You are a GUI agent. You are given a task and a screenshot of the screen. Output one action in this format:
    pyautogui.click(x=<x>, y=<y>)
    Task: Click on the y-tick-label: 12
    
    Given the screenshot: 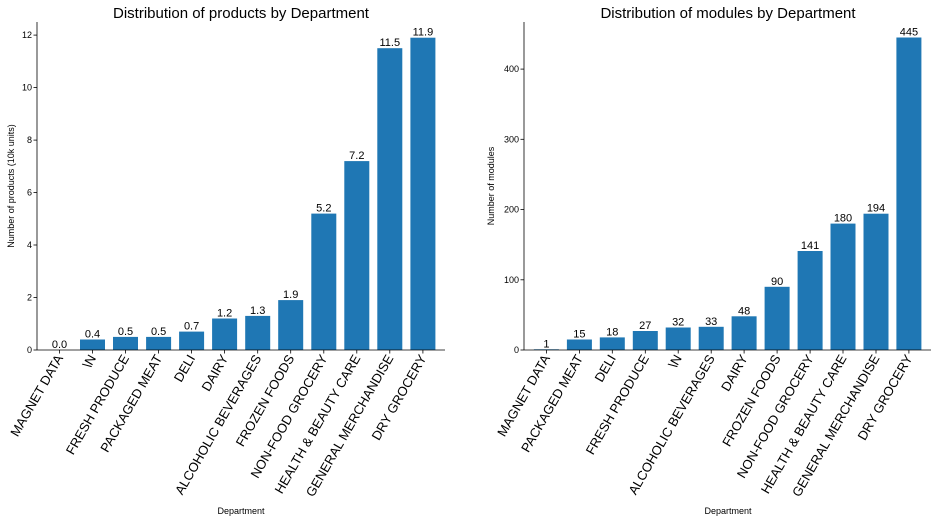 What is the action you would take?
    pyautogui.click(x=27, y=35)
    